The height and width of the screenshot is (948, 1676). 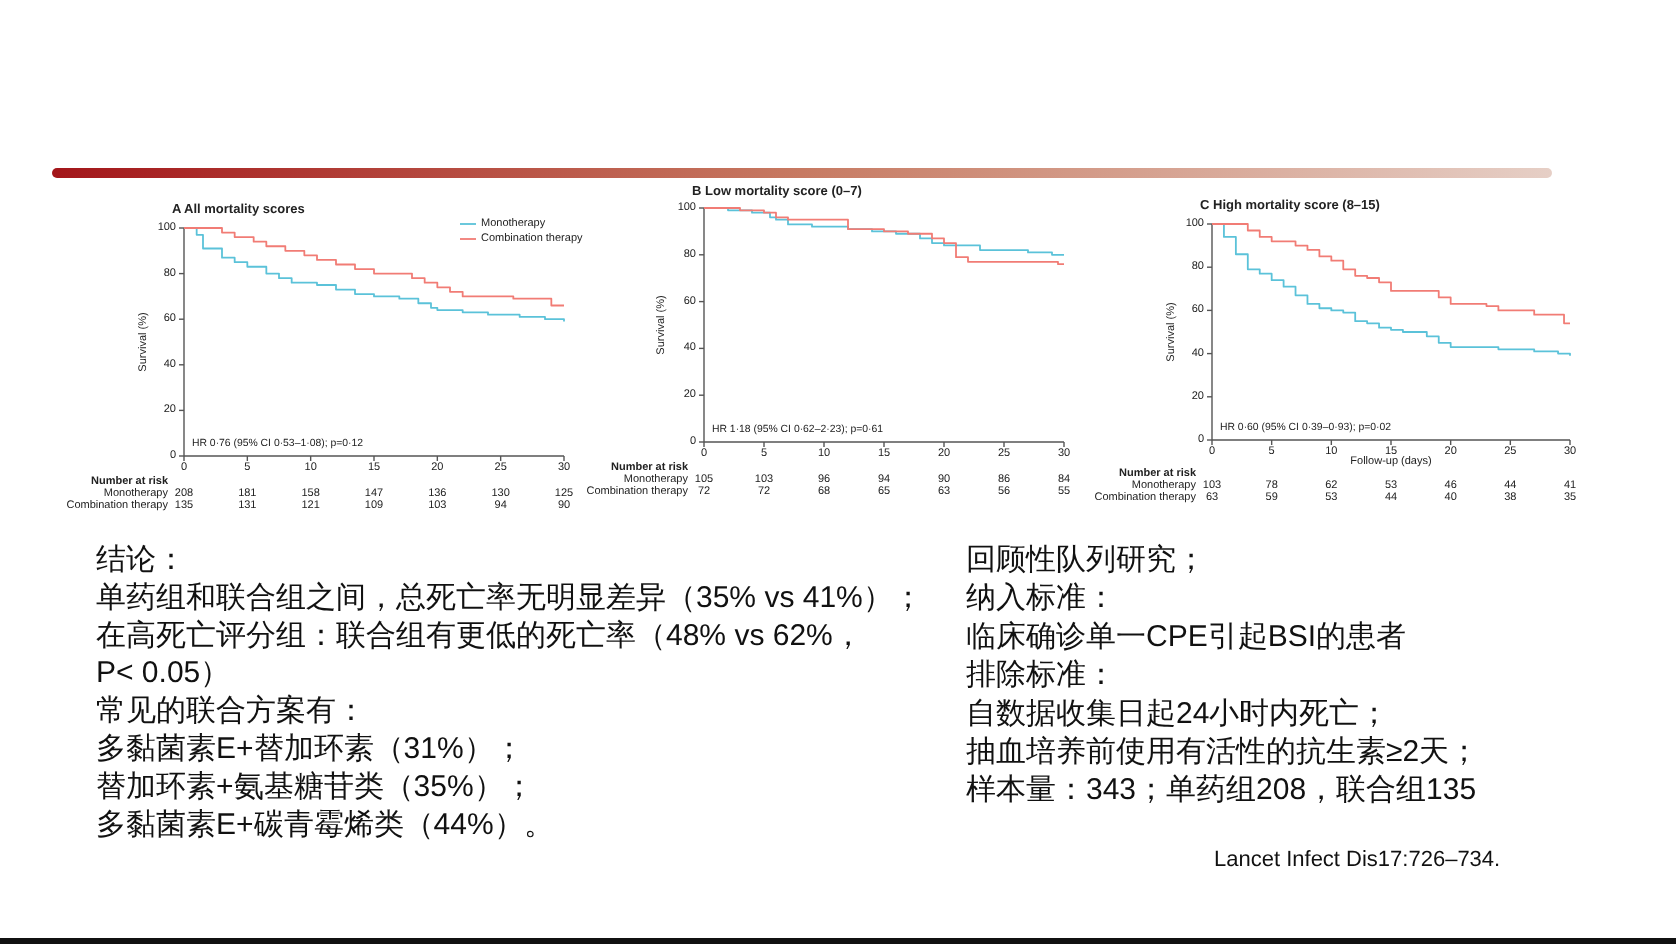 What do you see at coordinates (1041, 675) in the screenshot?
I see `text: 排除标准：` at bounding box center [1041, 675].